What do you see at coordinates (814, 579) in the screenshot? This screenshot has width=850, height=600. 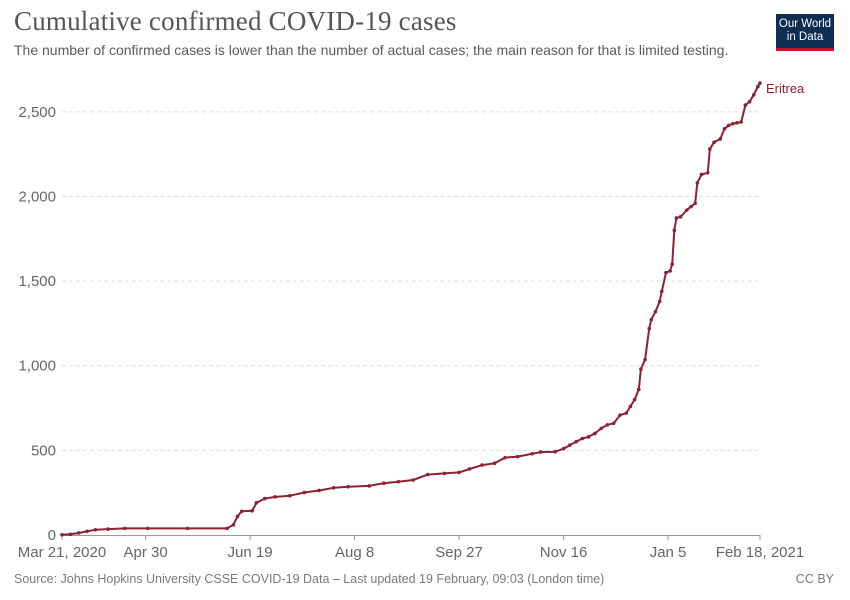 I see `license-link: CC BY` at bounding box center [814, 579].